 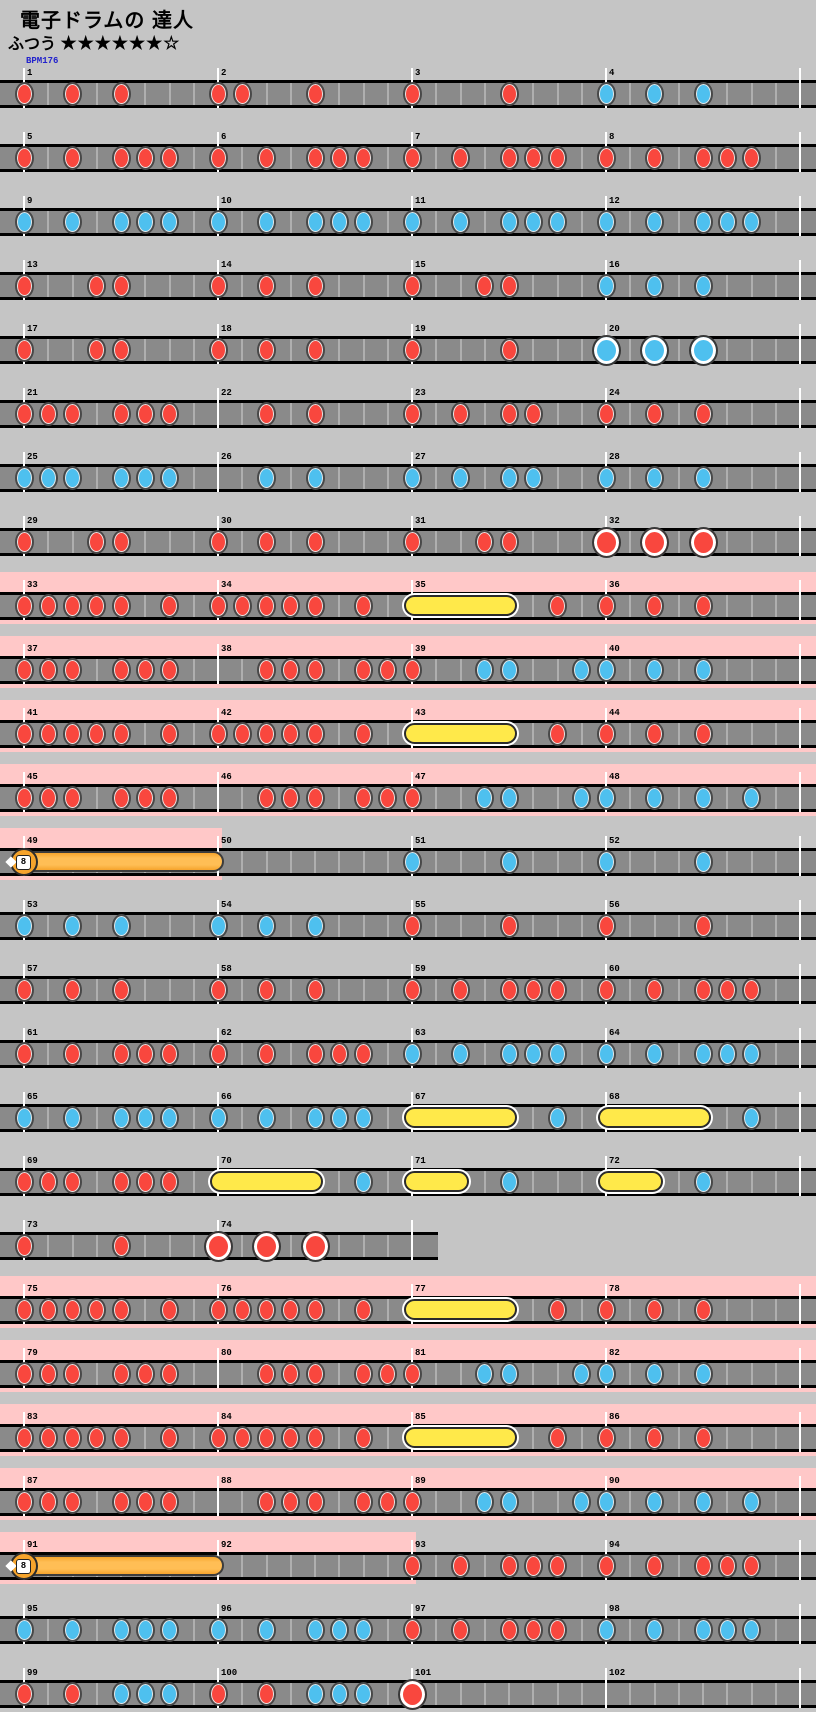 I want to click on measure-number: 1, so click(x=30, y=73).